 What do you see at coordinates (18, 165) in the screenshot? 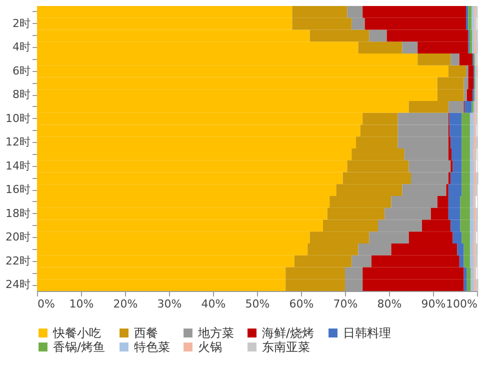
I see `y-tick-label: 14时` at bounding box center [18, 165].